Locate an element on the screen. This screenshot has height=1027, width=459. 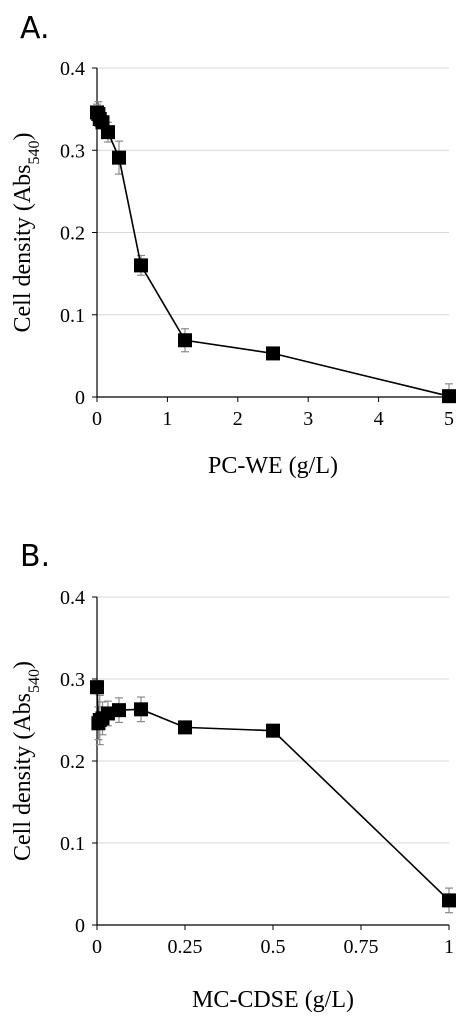
panel-label: A. is located at coordinates (35, 28).